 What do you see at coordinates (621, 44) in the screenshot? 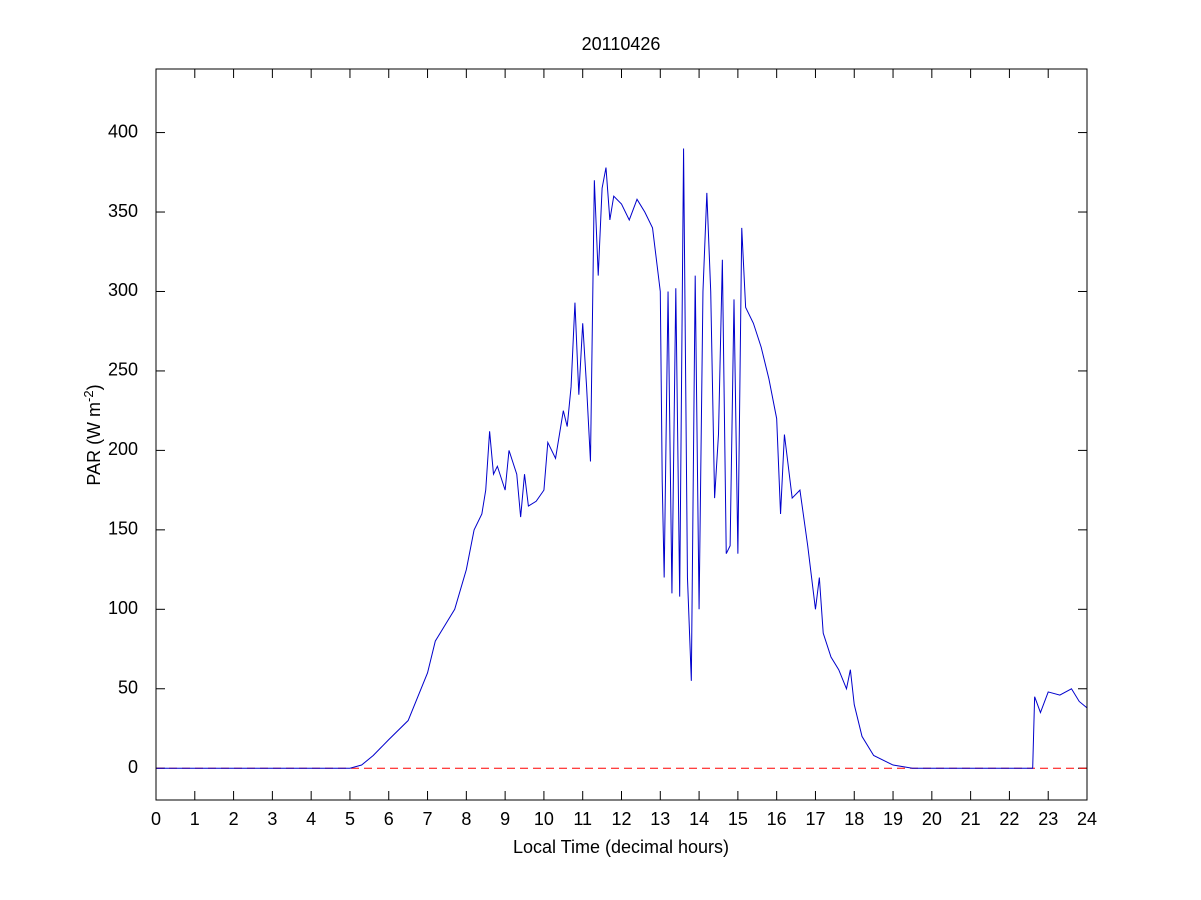
I see `chart-title: 20110426` at bounding box center [621, 44].